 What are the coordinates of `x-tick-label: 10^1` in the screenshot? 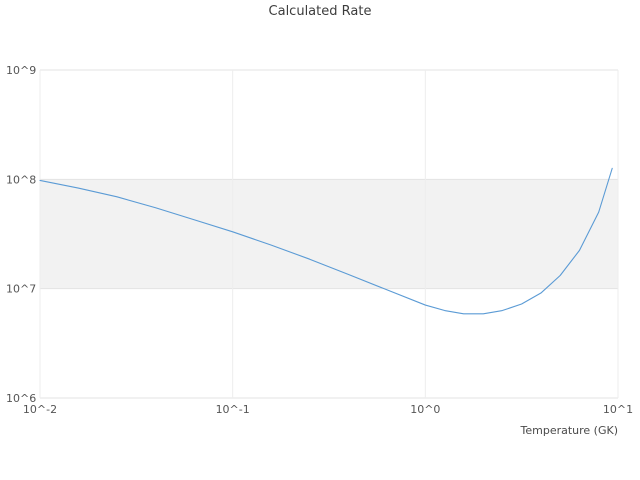 It's located at (618, 409).